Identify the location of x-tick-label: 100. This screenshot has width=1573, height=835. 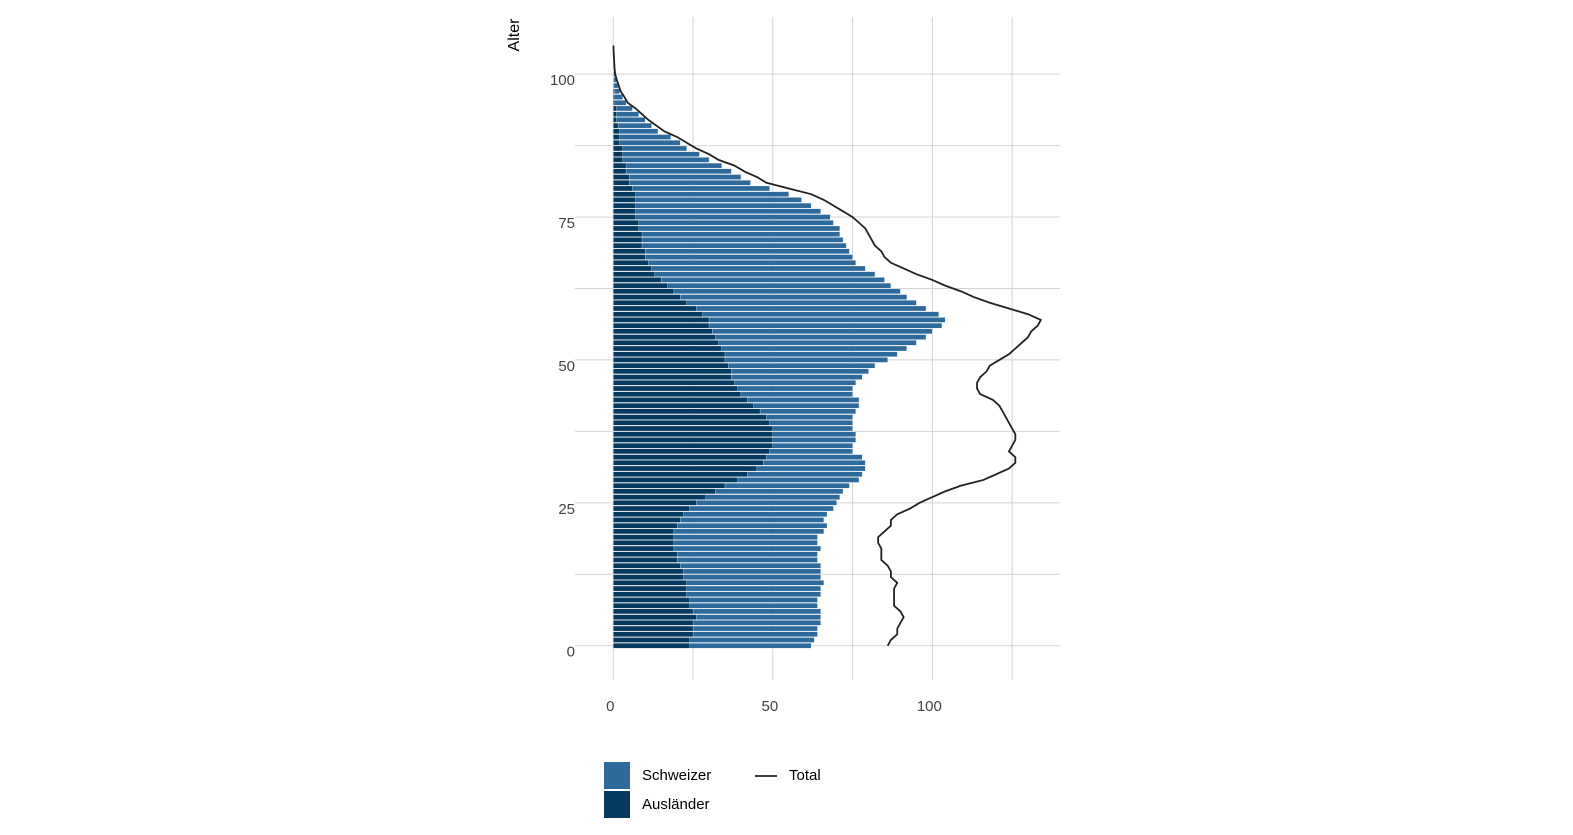
(929, 706).